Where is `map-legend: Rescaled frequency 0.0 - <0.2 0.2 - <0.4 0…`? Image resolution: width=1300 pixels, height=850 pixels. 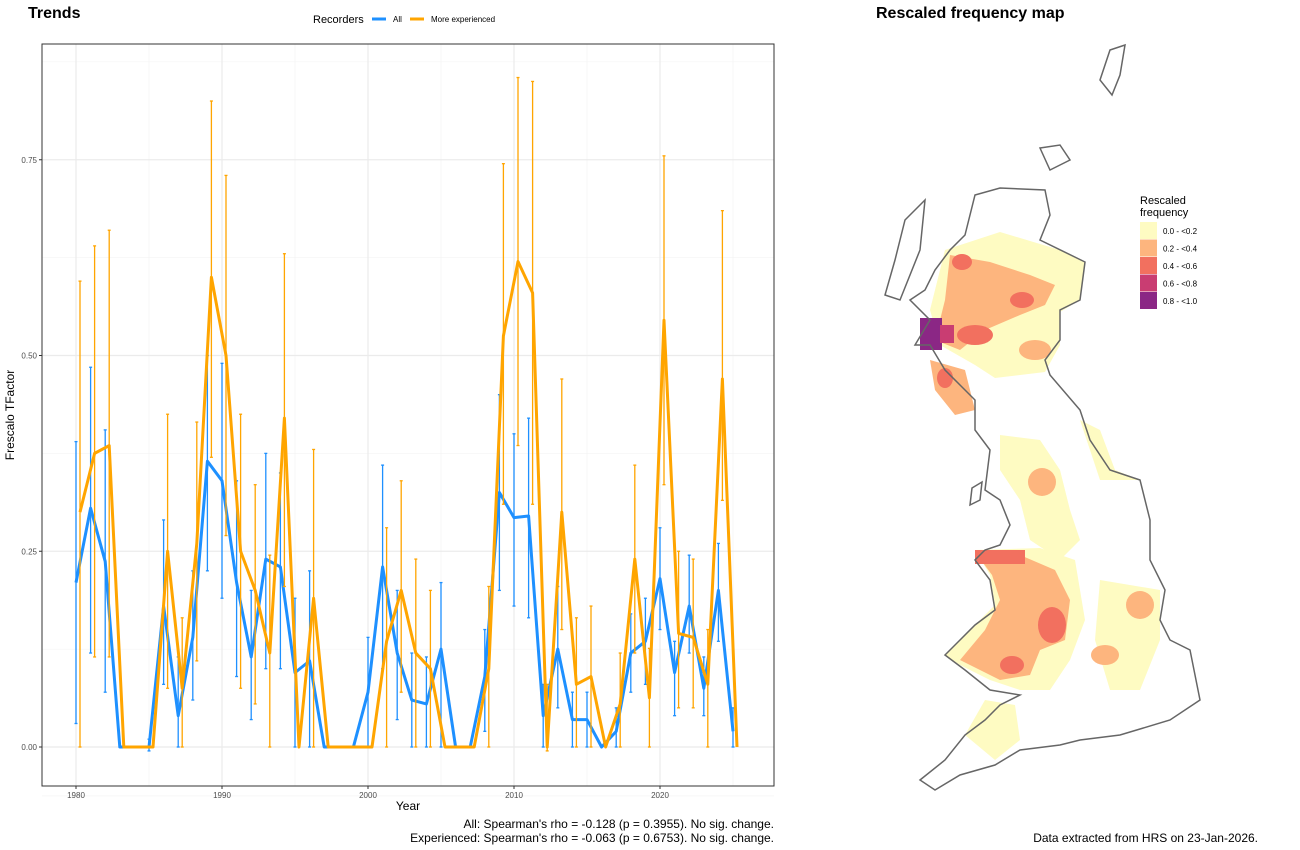 map-legend: Rescaled frequency 0.0 - <0.2 0.2 - <0.4 0… is located at coordinates (1169, 252).